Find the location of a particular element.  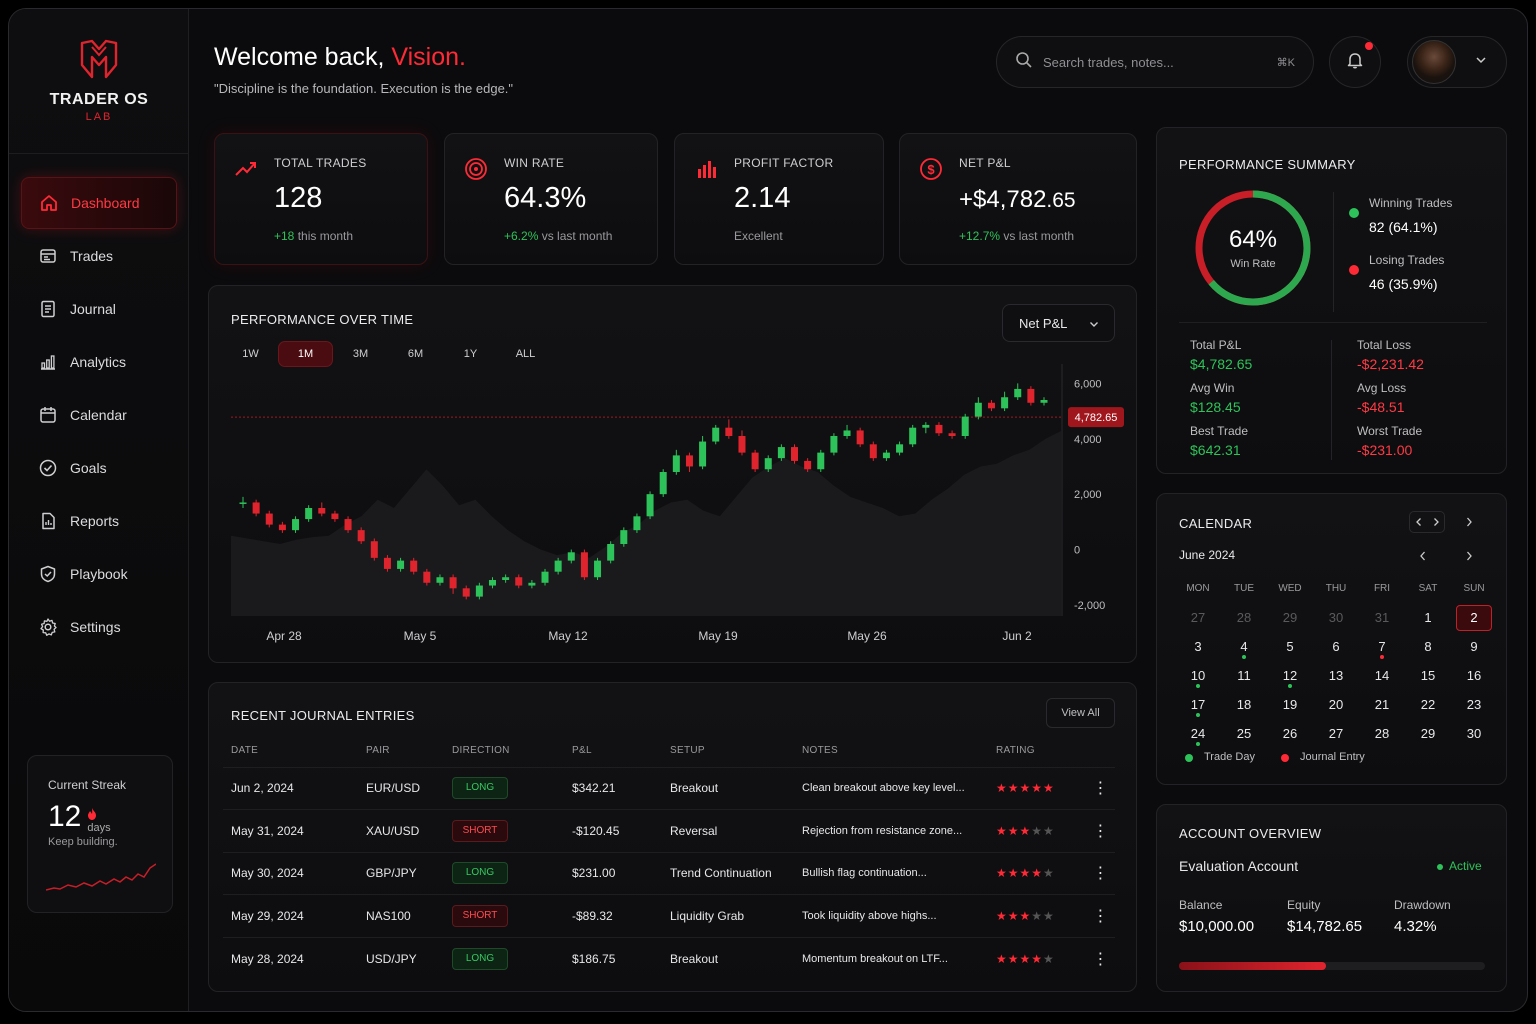

metric-dropdown: Net P&L is located at coordinates (1058, 323).